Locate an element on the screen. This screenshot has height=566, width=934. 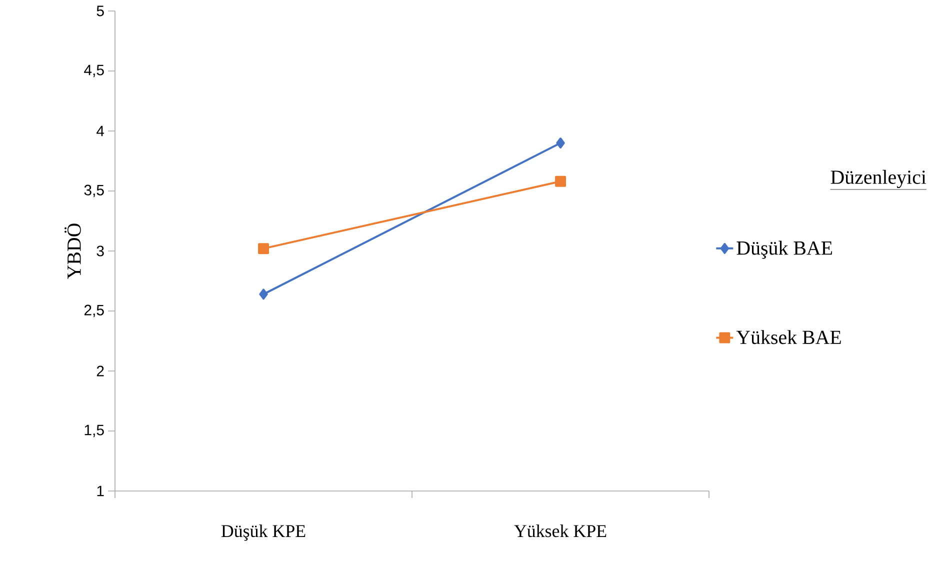
y-tick-label: 1 is located at coordinates (100, 491).